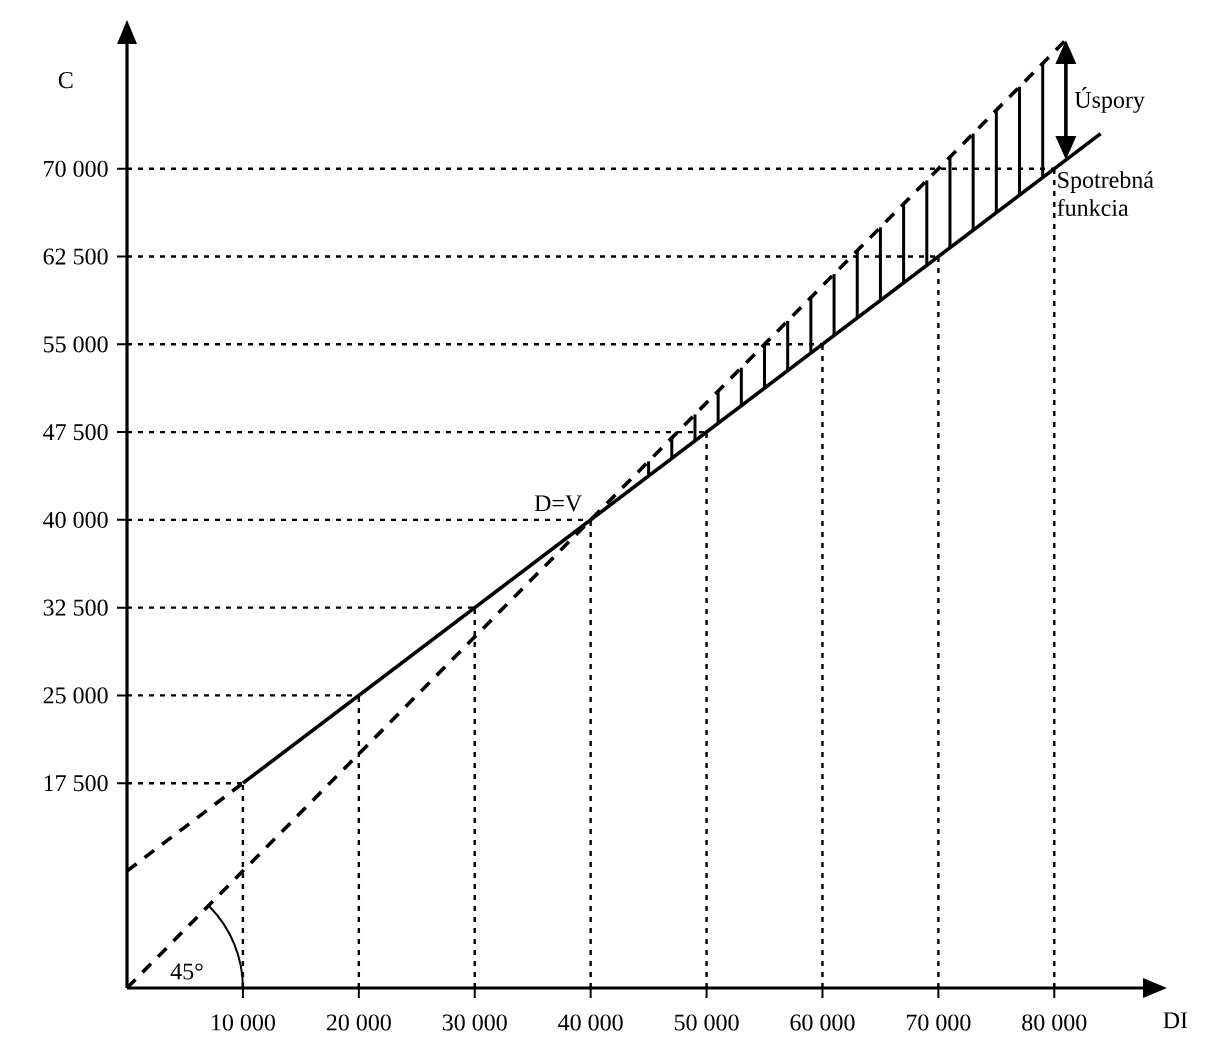  What do you see at coordinates (186, 971) in the screenshot?
I see `annotation: 45°` at bounding box center [186, 971].